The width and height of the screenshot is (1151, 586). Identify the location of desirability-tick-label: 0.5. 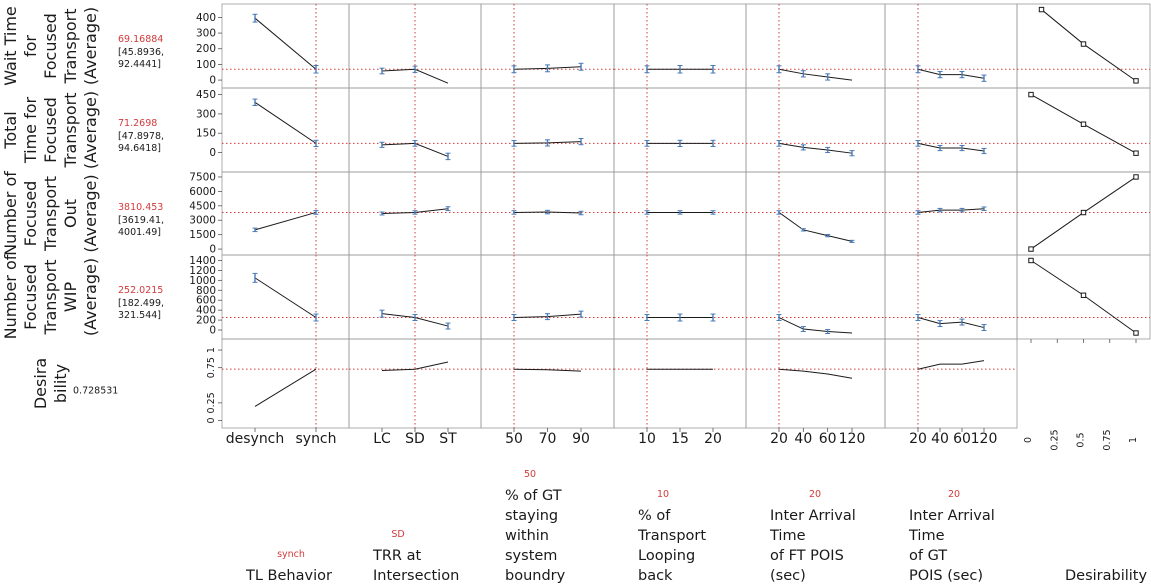
(1081, 439).